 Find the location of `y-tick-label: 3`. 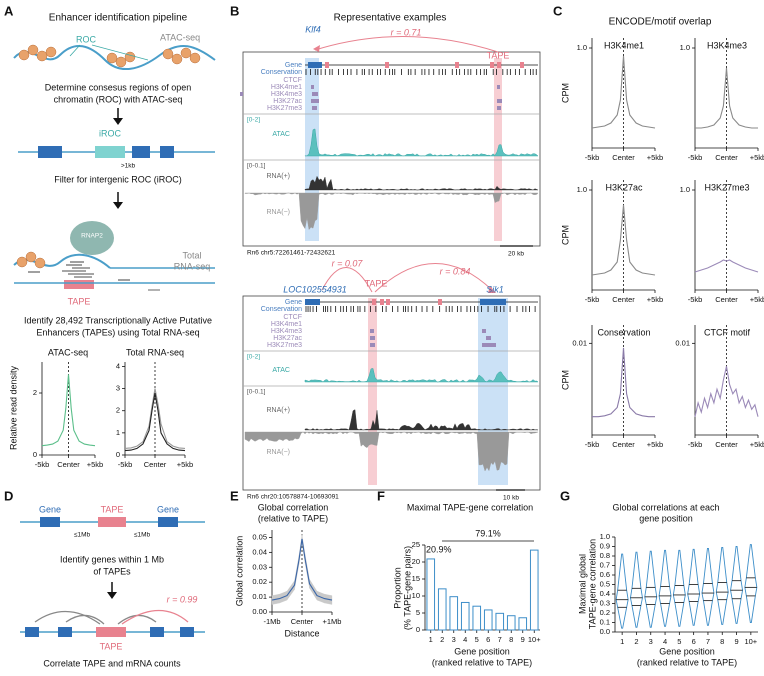

y-tick-label: 3 is located at coordinates (118, 388).